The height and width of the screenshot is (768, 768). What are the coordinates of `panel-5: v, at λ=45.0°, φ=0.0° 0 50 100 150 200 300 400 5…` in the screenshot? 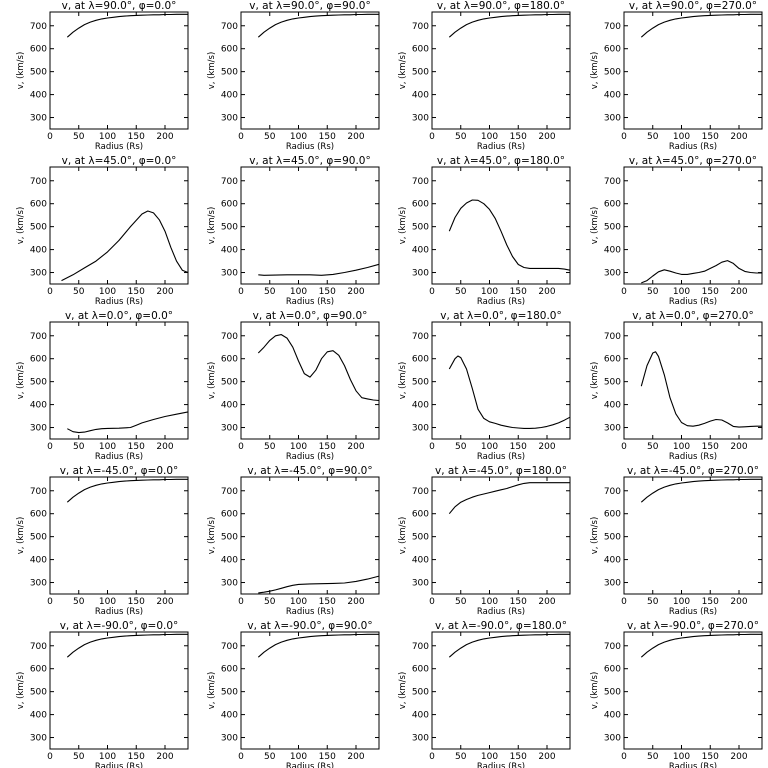 It's located at (102, 231).